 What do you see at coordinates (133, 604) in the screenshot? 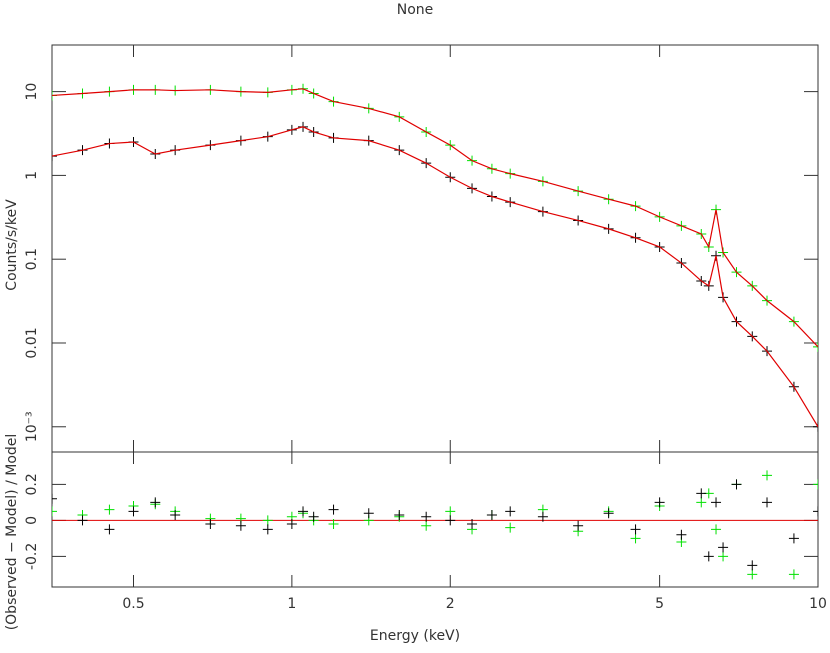
I see `x-tick-label: 0.5` at bounding box center [133, 604].